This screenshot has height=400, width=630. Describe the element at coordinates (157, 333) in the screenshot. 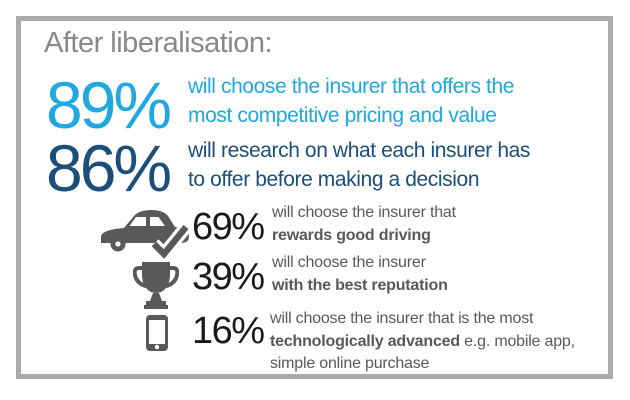

I see `smartphone-icon` at that location.